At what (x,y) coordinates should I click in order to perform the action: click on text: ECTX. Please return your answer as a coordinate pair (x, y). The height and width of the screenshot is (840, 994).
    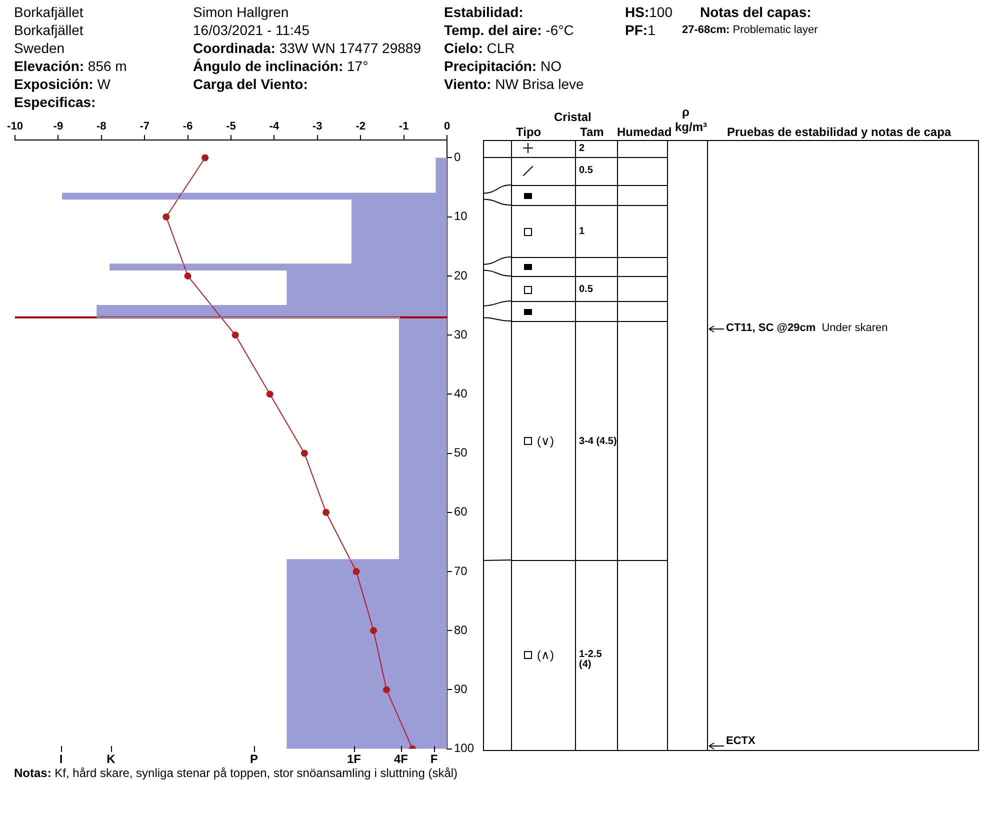
    Looking at the image, I should click on (741, 741).